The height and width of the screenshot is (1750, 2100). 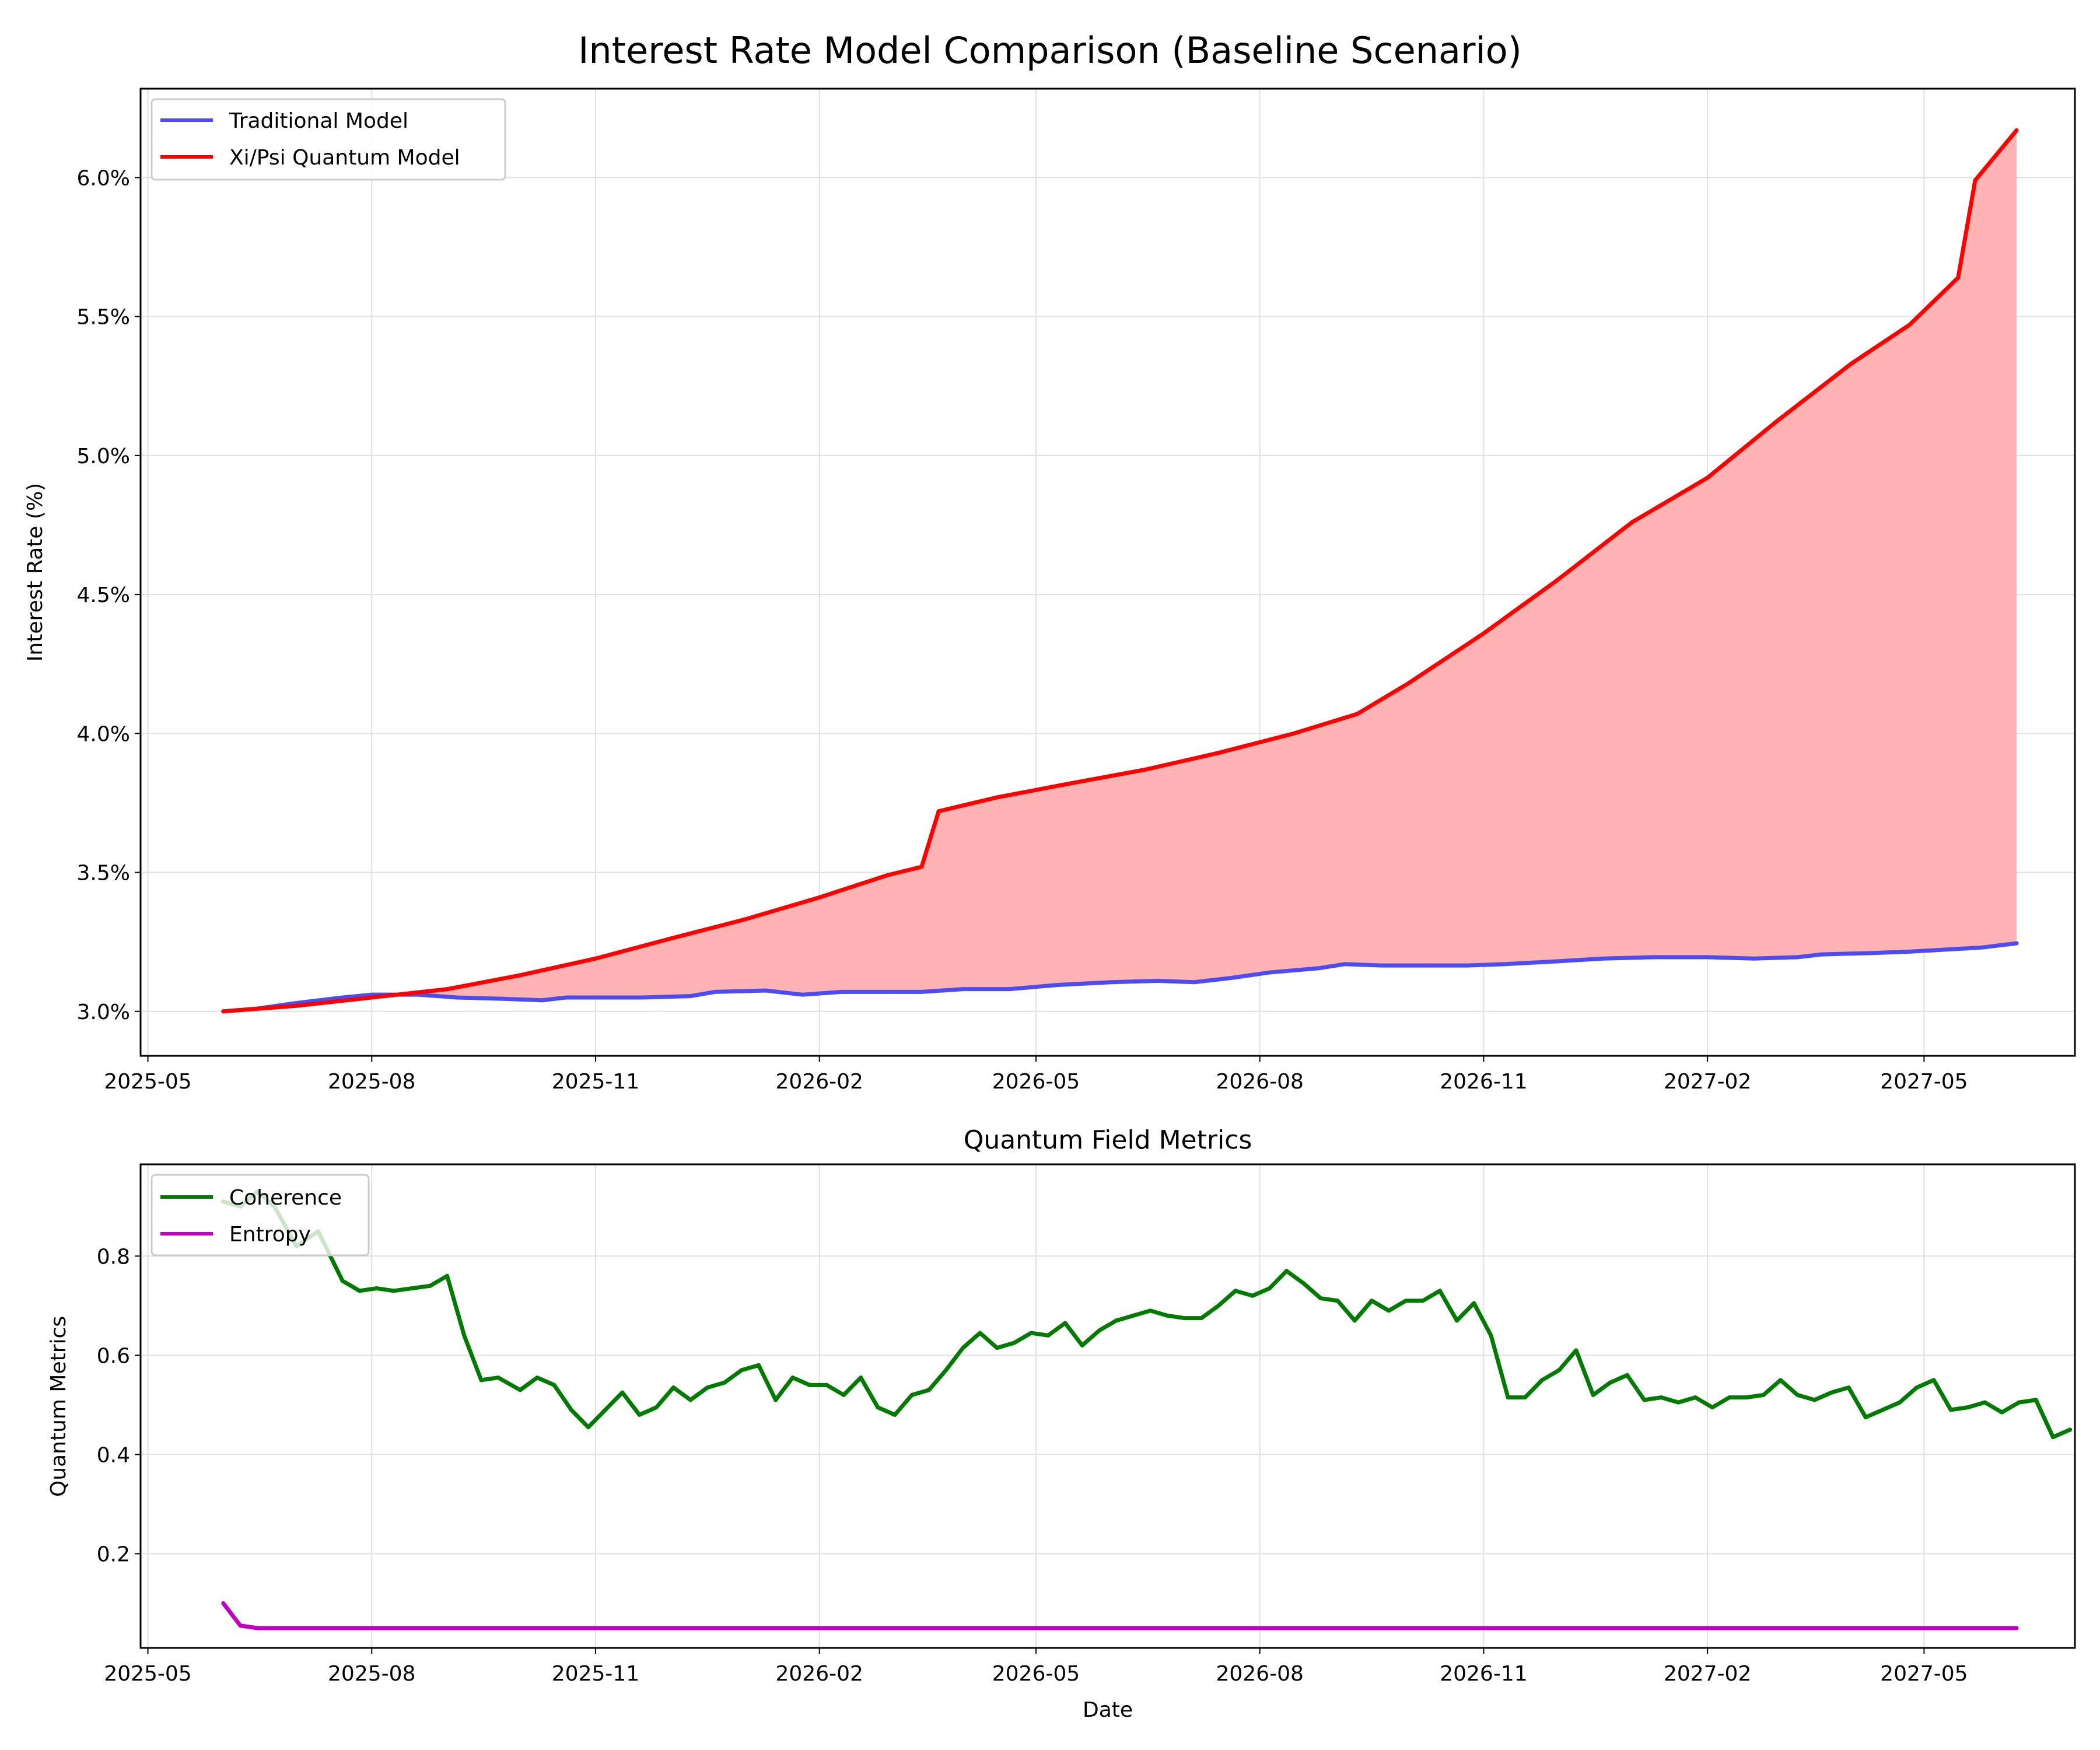 What do you see at coordinates (147, 1674) in the screenshot?
I see `x-tick-label: 2025-05` at bounding box center [147, 1674].